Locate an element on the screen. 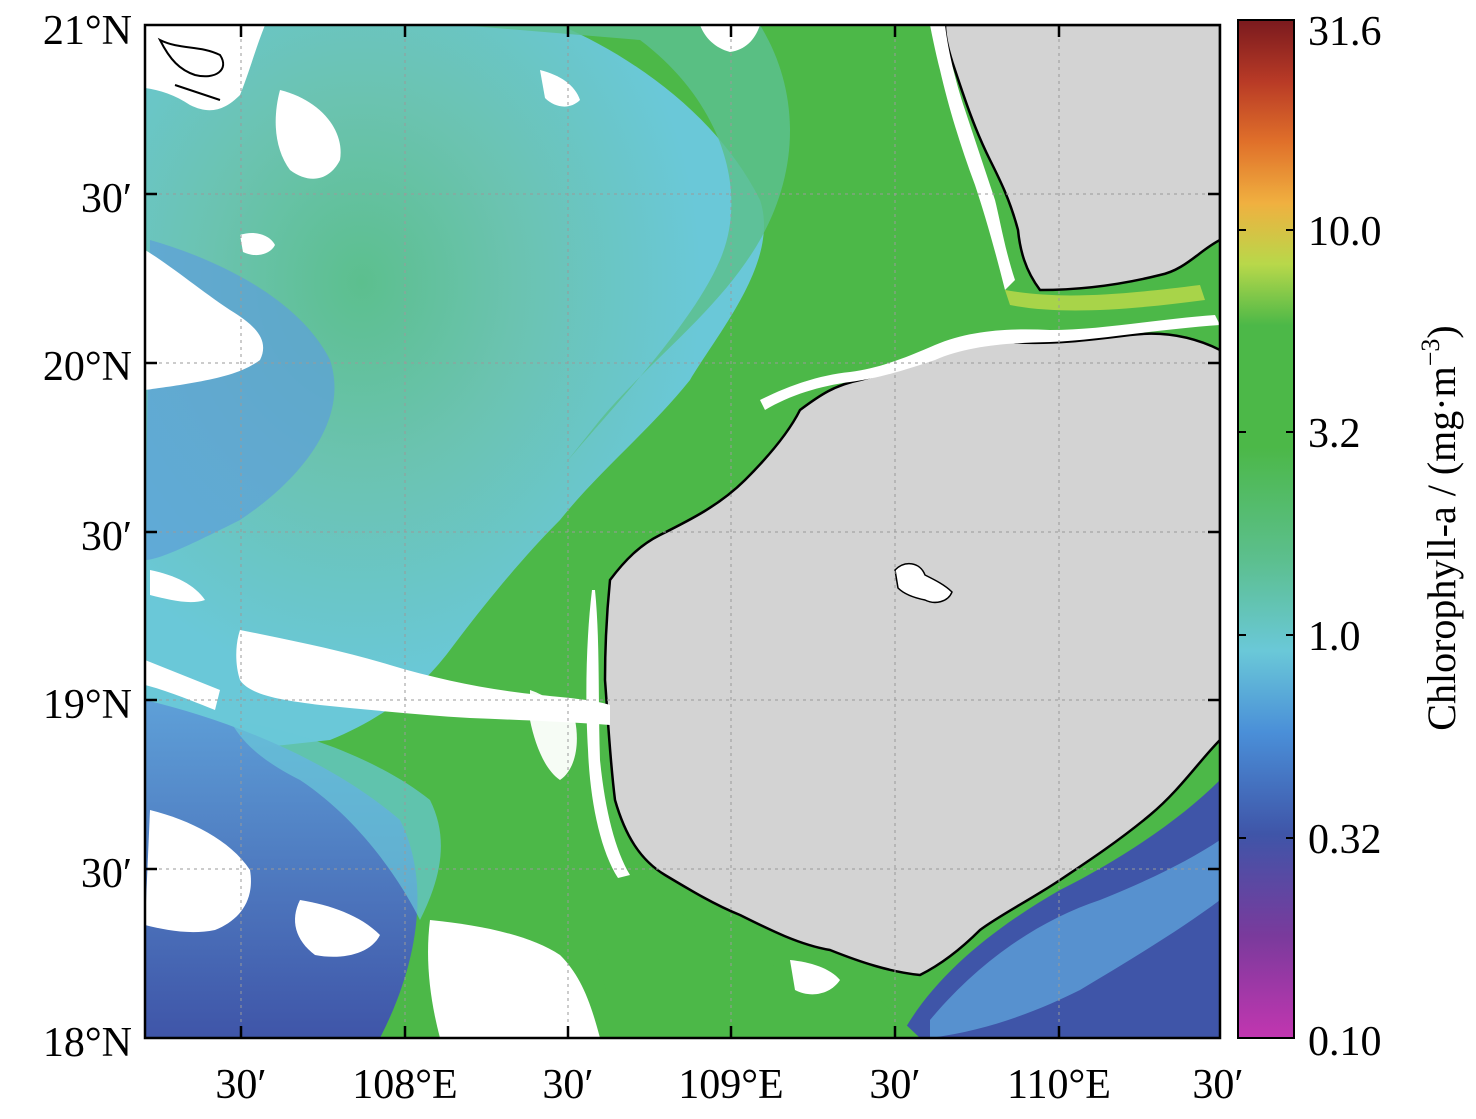 The image size is (1476, 1119). cloud-patch-north is located at coordinates (560, 88).